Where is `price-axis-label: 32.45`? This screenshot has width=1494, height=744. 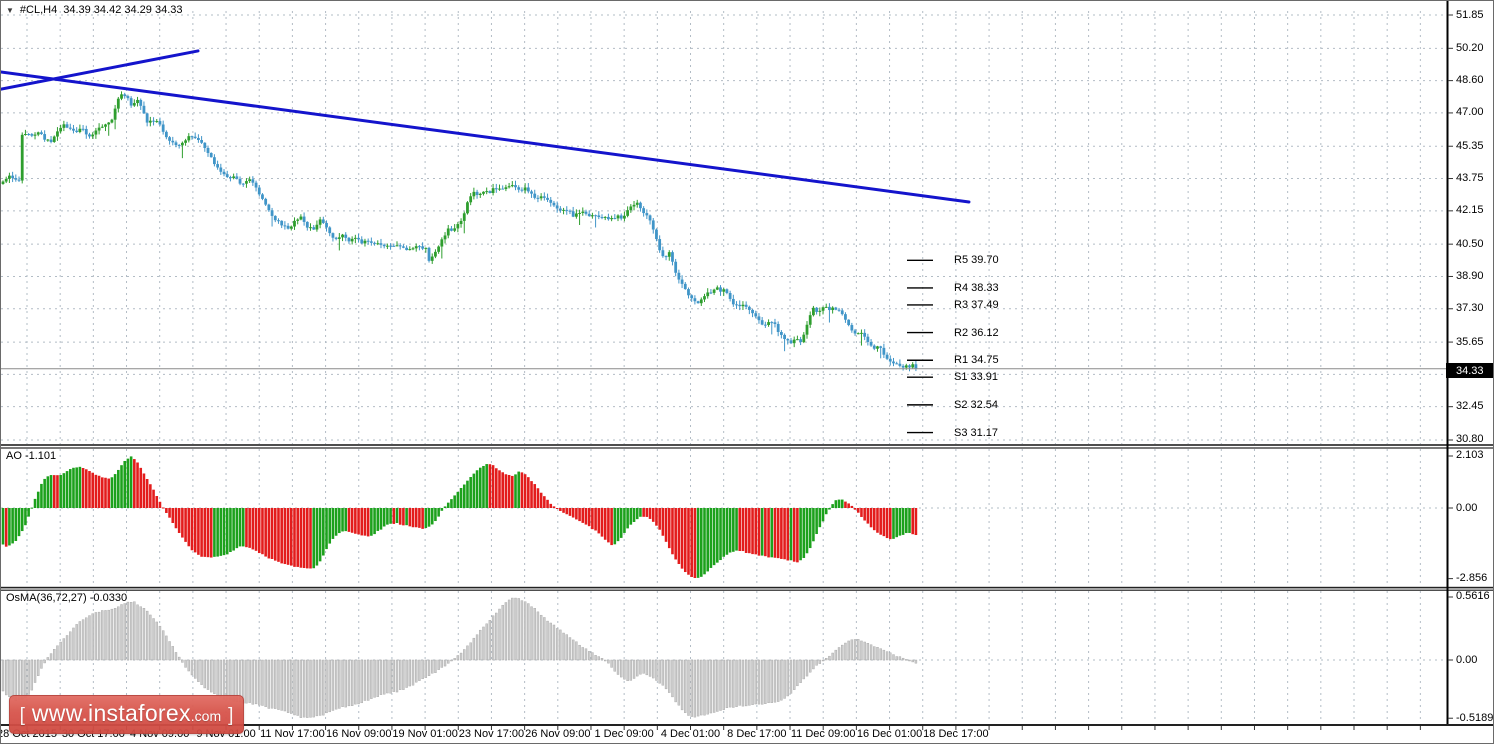 price-axis-label: 32.45 is located at coordinates (1470, 406).